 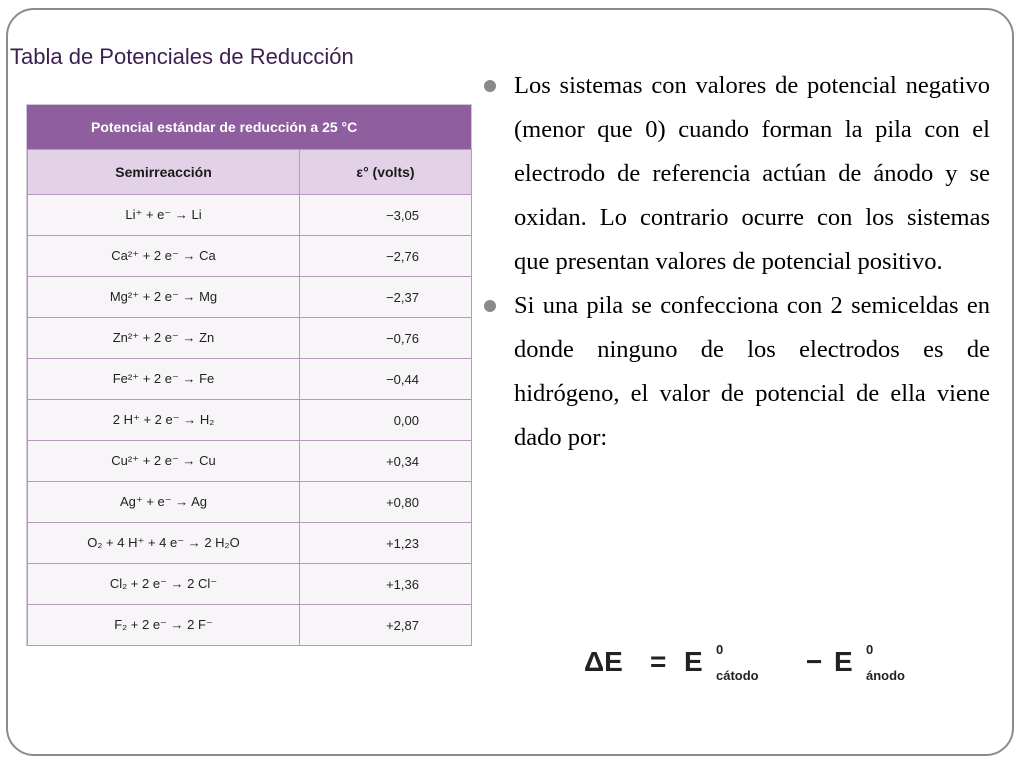 I want to click on table-row: O₂ + 4 H⁺ + 4 e⁻ → 2 H₂O +1,23, so click(x=249, y=543).